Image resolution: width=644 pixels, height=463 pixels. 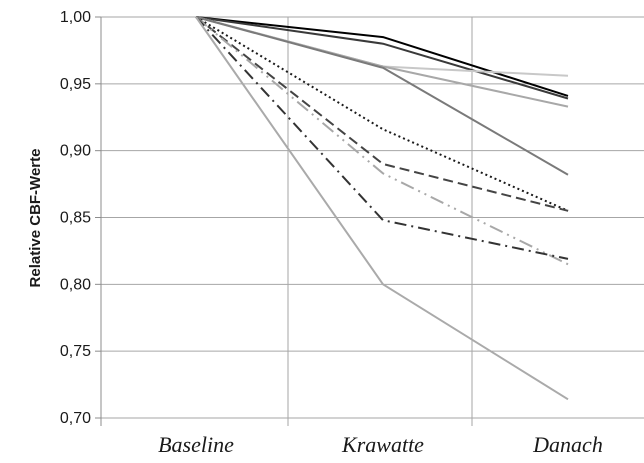 I want to click on y-tick-label: 0,70, so click(x=75, y=418).